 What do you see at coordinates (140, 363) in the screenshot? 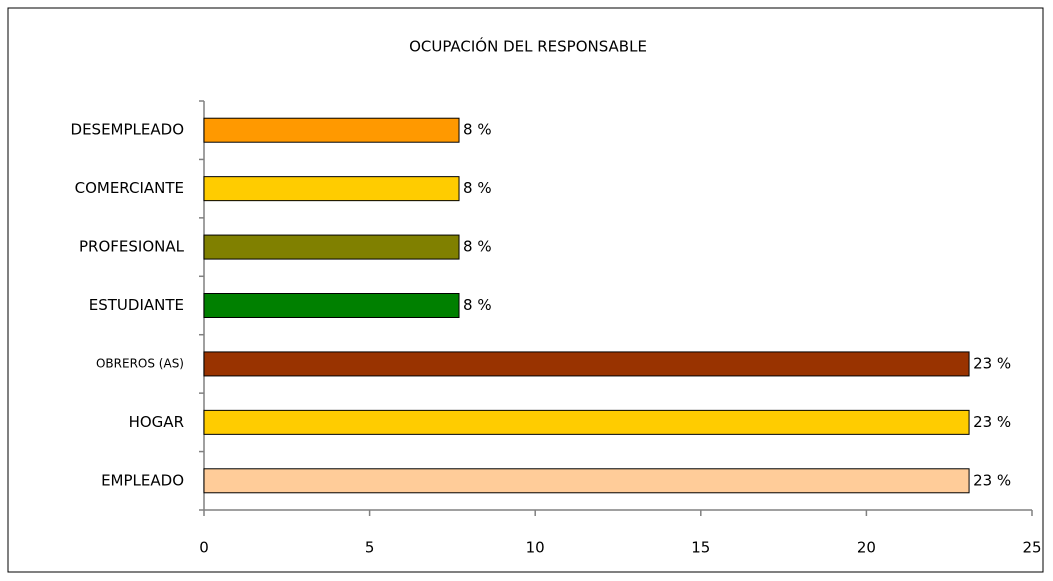
I see `y-tick-label: OBREROS (AS)` at bounding box center [140, 363].